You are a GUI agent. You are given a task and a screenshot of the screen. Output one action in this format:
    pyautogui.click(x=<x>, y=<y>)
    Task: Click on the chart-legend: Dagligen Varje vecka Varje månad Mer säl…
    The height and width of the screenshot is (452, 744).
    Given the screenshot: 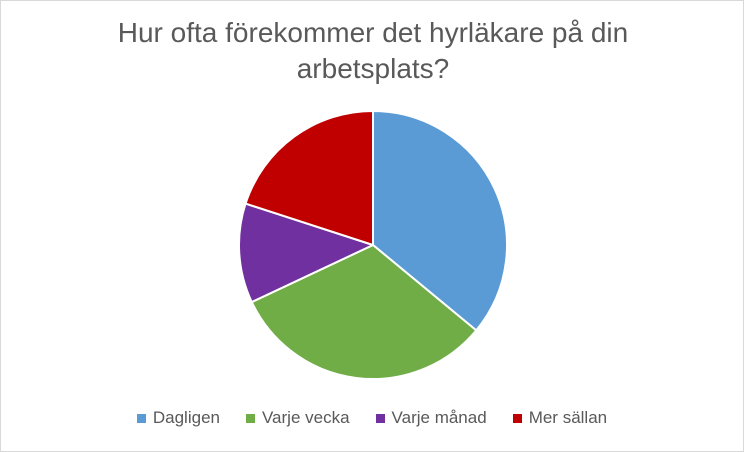 What is the action you would take?
    pyautogui.click(x=372, y=418)
    